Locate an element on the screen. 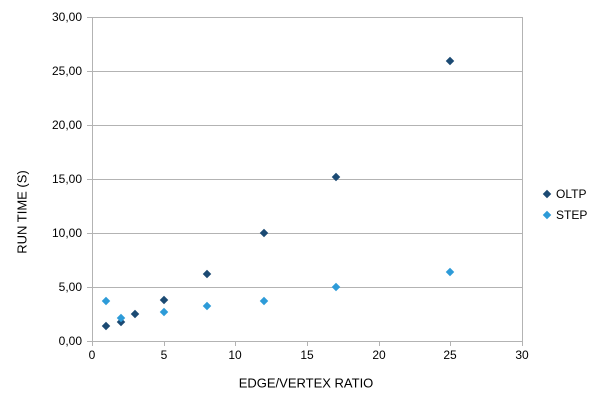 The image size is (605, 411). x-tick-label: 20 is located at coordinates (379, 355).